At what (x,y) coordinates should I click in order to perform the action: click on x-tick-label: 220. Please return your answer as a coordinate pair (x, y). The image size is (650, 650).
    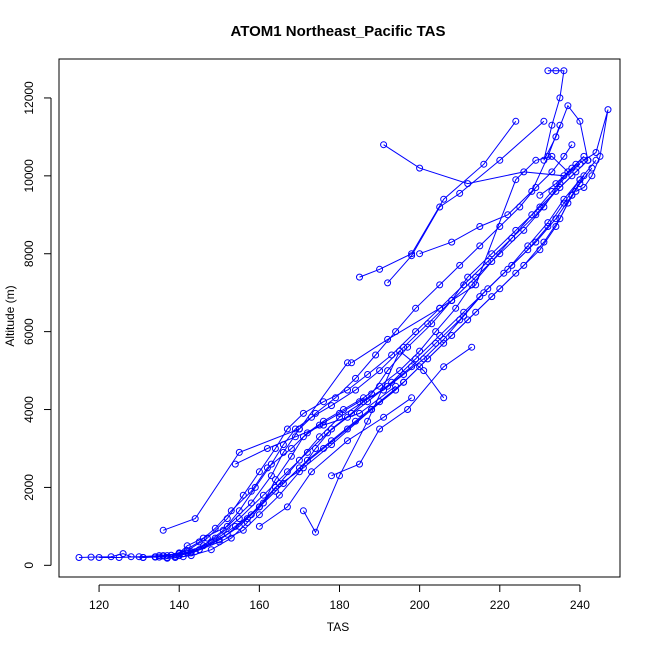
    Looking at the image, I should click on (500, 605).